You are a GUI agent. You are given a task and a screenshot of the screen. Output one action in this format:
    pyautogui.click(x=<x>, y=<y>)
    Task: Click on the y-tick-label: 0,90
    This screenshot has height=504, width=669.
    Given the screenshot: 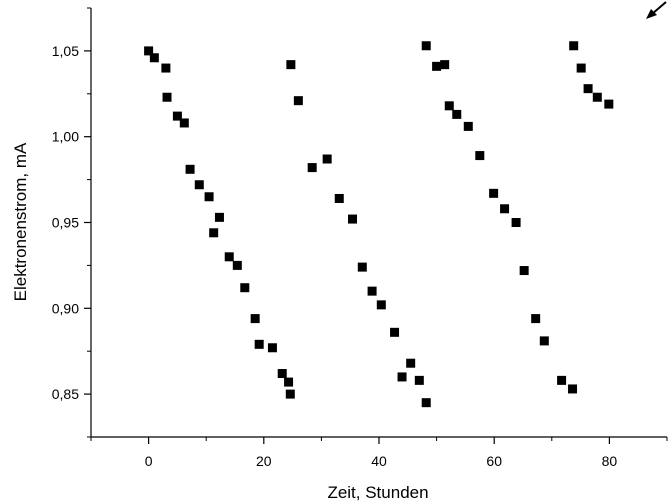 What is the action you would take?
    pyautogui.click(x=65, y=308)
    